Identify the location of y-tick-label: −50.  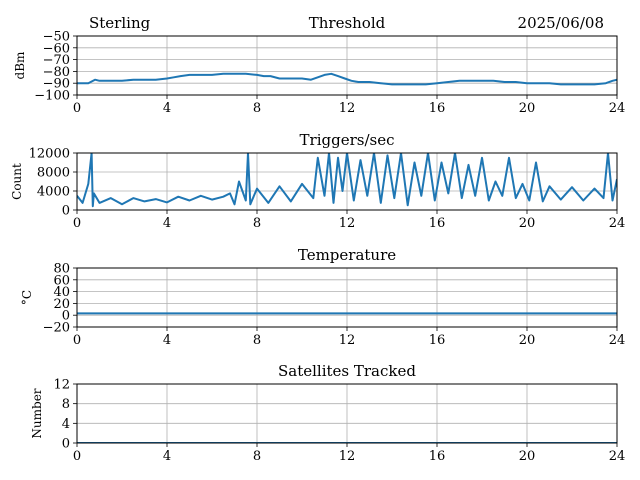
(56, 37).